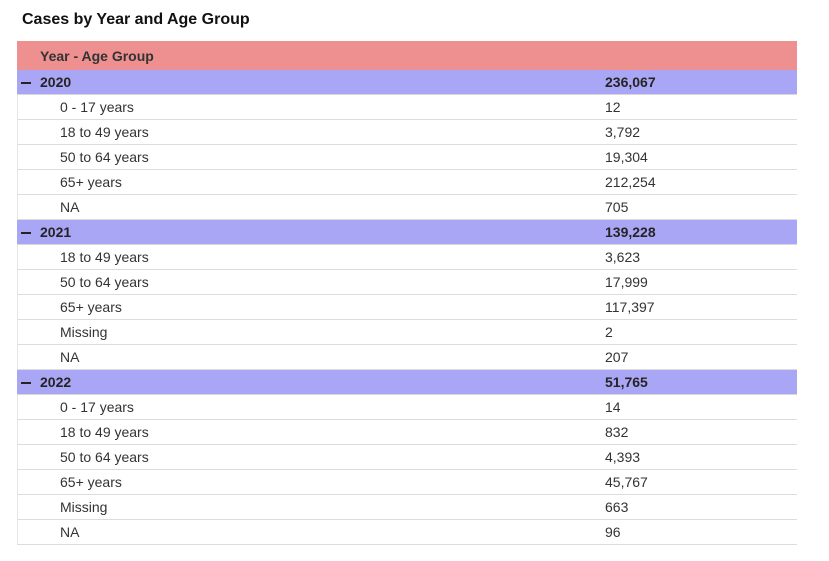 Image resolution: width=829 pixels, height=561 pixels. I want to click on row-value: 17,999, so click(626, 282).